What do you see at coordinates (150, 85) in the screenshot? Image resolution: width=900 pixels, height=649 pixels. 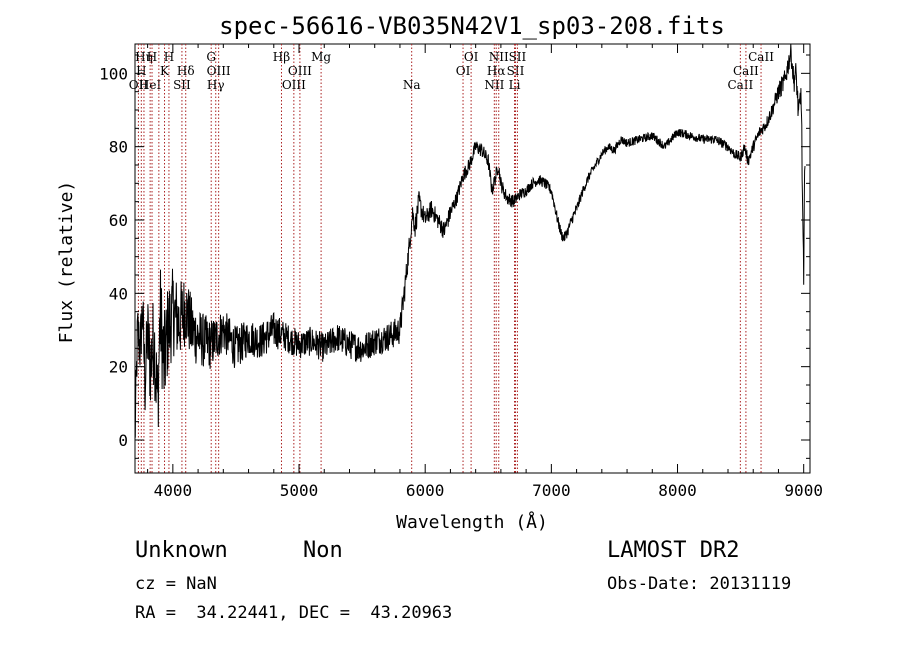 I see `line-marker-label: HeI` at bounding box center [150, 85].